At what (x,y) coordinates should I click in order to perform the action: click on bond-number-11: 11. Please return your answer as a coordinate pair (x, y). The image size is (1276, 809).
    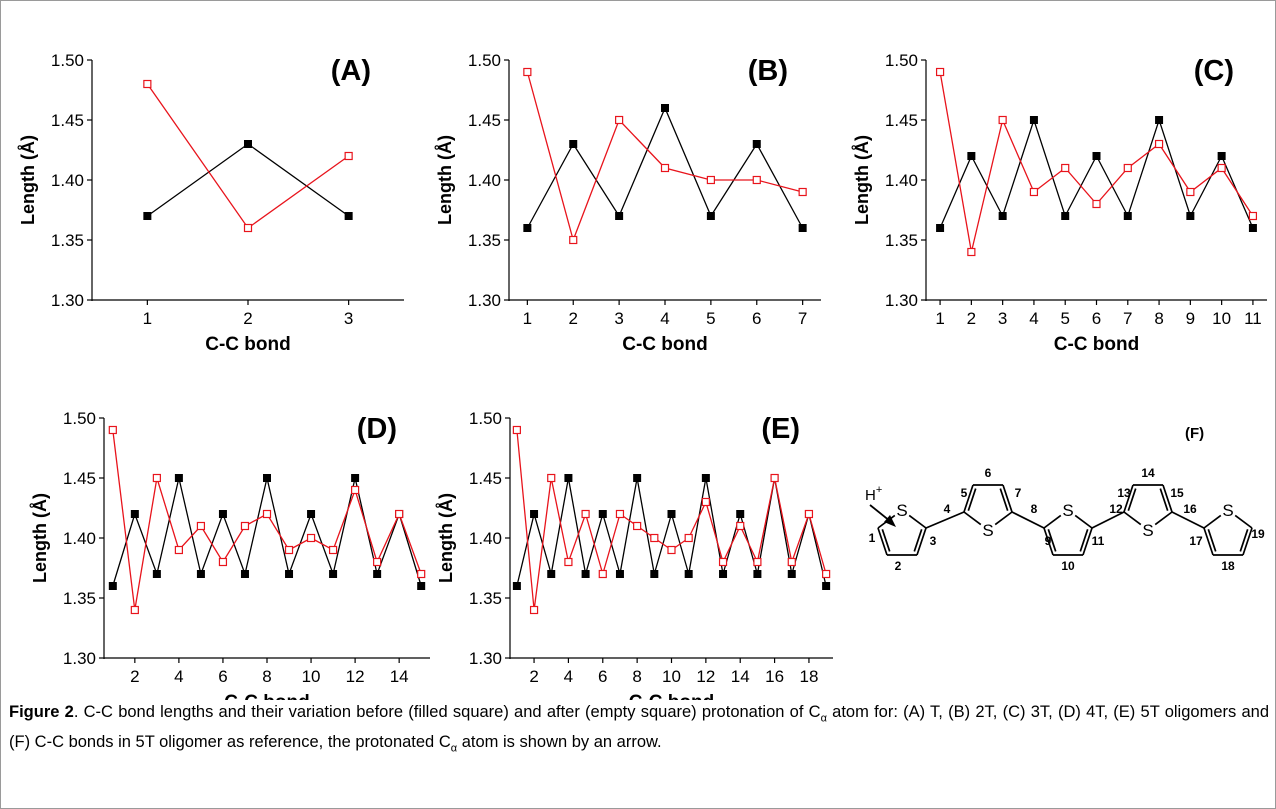
    Looking at the image, I should click on (1098, 541).